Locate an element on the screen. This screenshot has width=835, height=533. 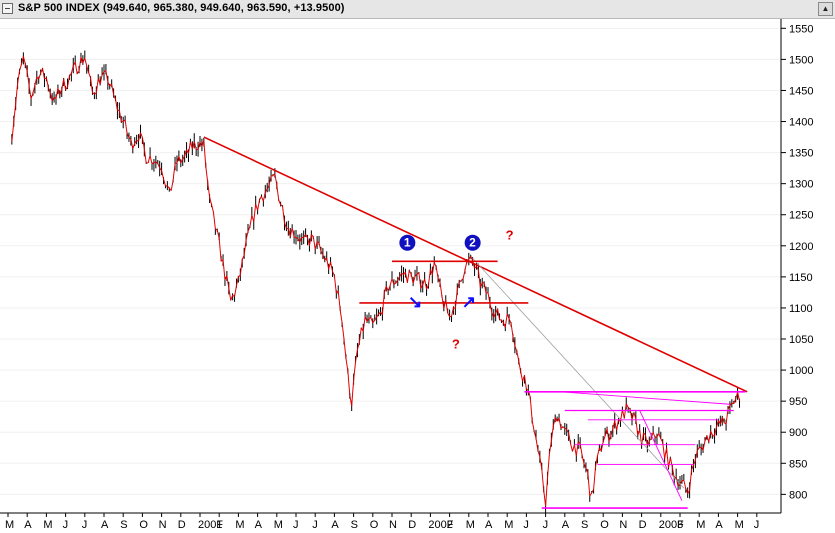
blue-arrow-5: ↗ is located at coordinates (469, 302).